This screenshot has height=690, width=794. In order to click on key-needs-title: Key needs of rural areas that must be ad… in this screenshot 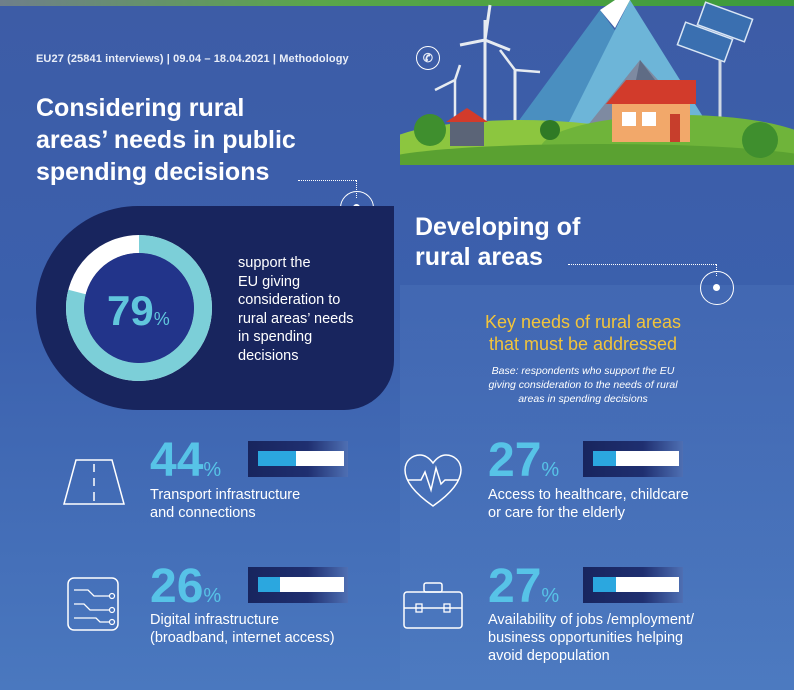, I will do `click(583, 333)`.